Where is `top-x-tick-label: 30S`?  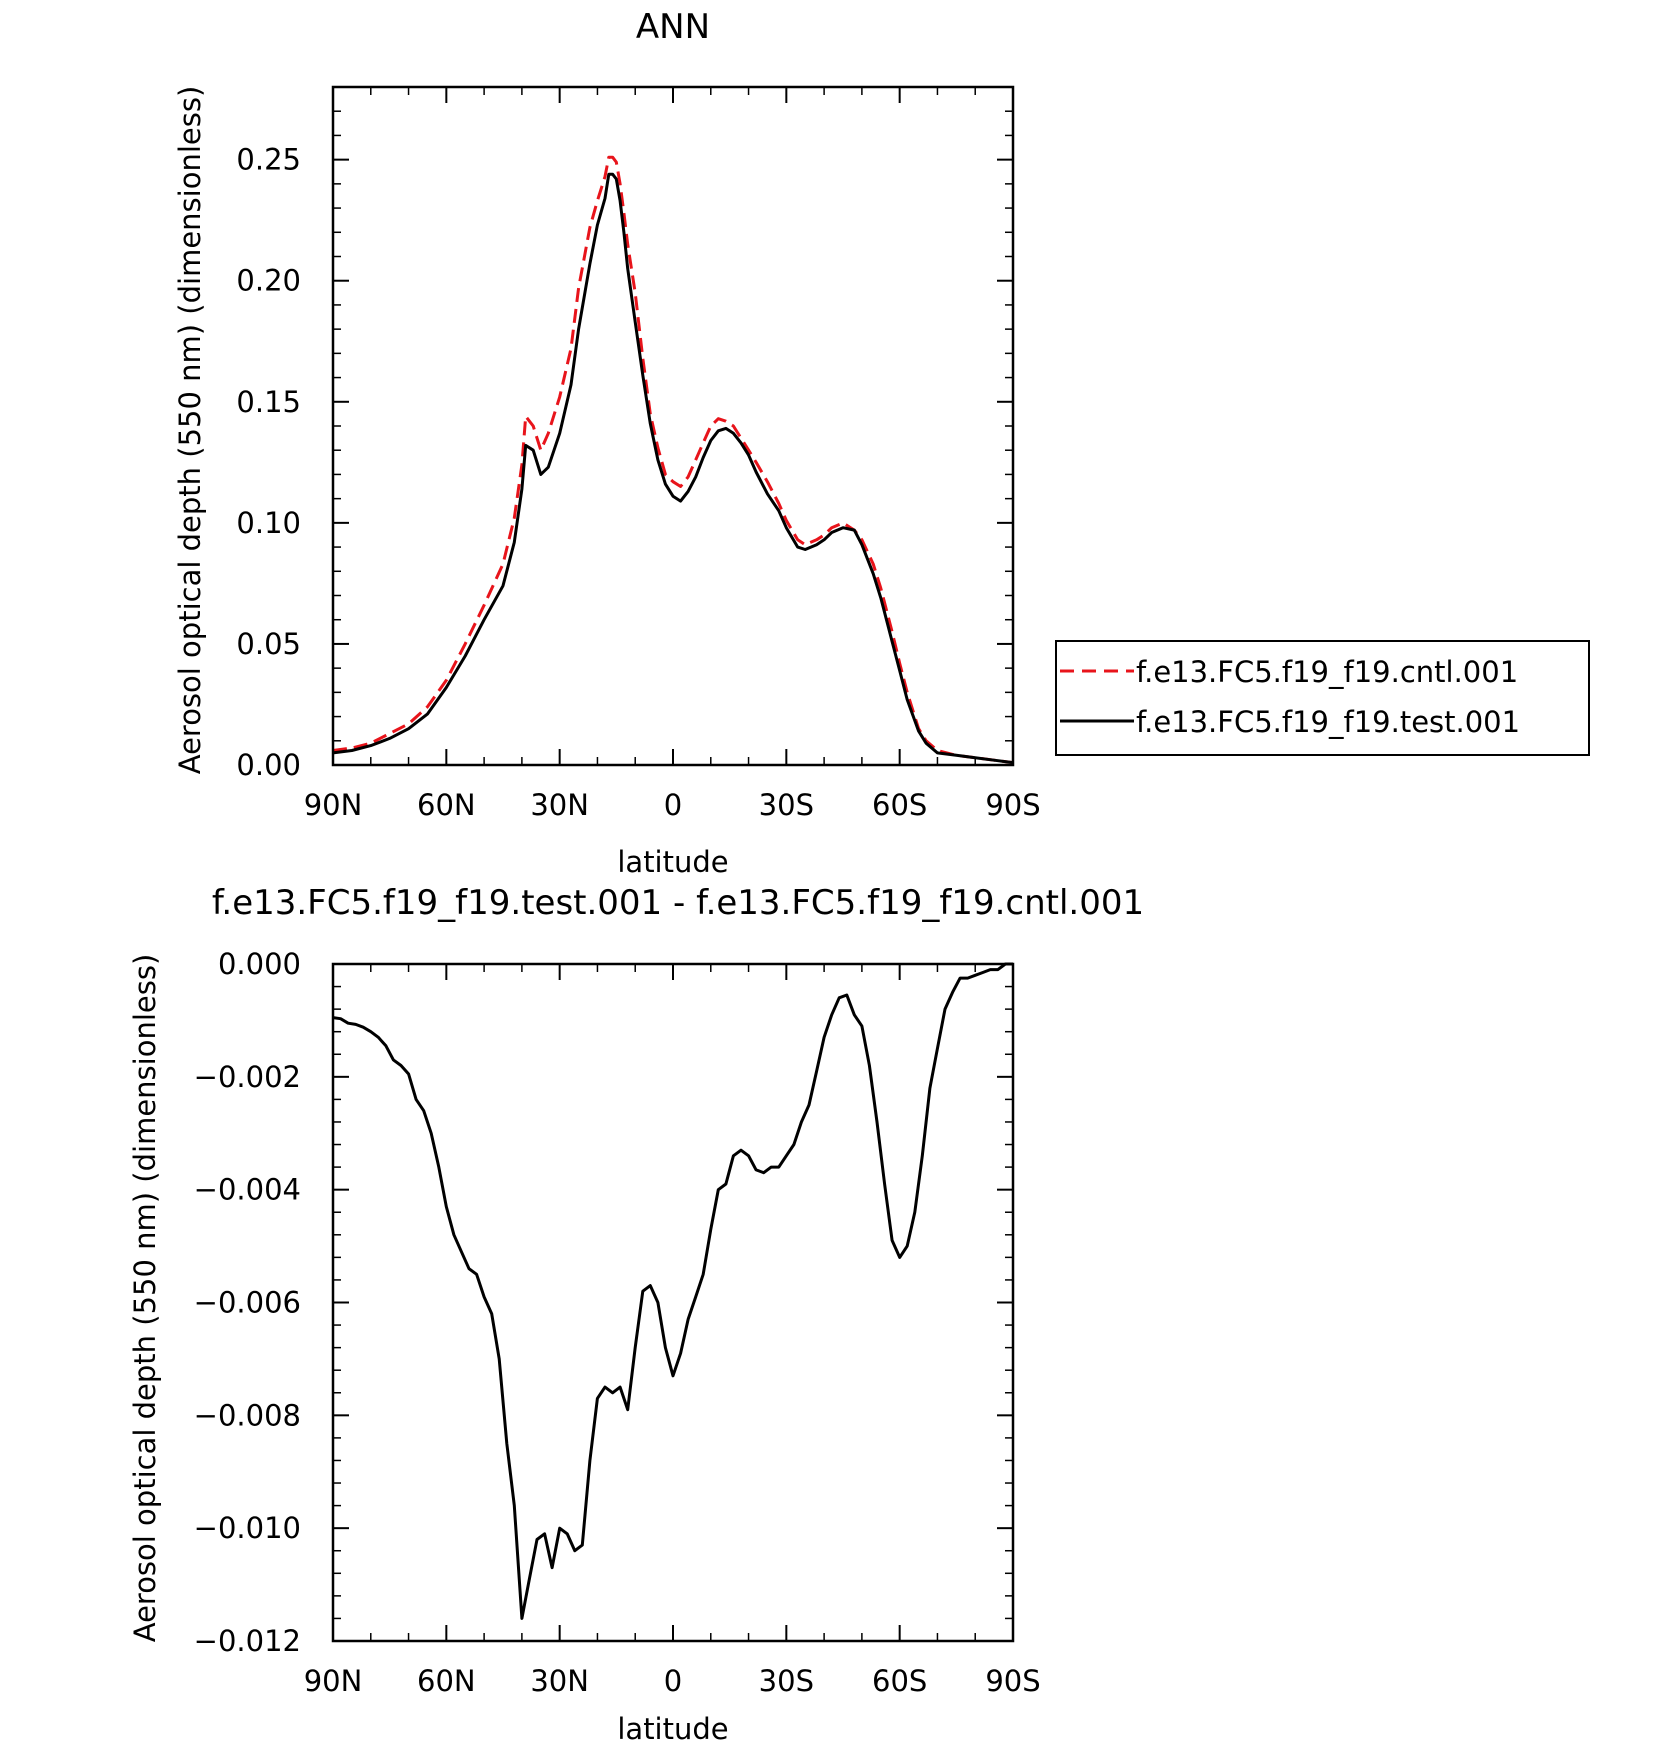
top-x-tick-label: 30S is located at coordinates (786, 805).